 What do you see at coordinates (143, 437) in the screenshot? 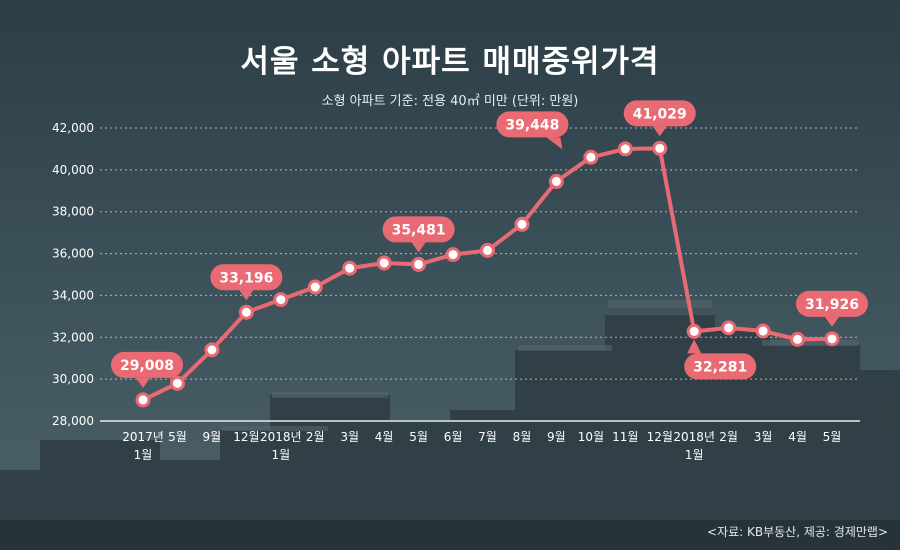
I see `x-tick-label: 2017년` at bounding box center [143, 437].